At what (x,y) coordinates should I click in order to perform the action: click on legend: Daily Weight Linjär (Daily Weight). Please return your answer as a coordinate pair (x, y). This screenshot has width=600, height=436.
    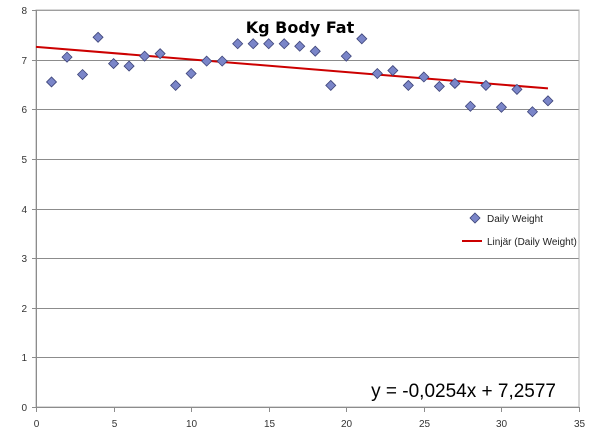
    Looking at the image, I should click on (519, 230).